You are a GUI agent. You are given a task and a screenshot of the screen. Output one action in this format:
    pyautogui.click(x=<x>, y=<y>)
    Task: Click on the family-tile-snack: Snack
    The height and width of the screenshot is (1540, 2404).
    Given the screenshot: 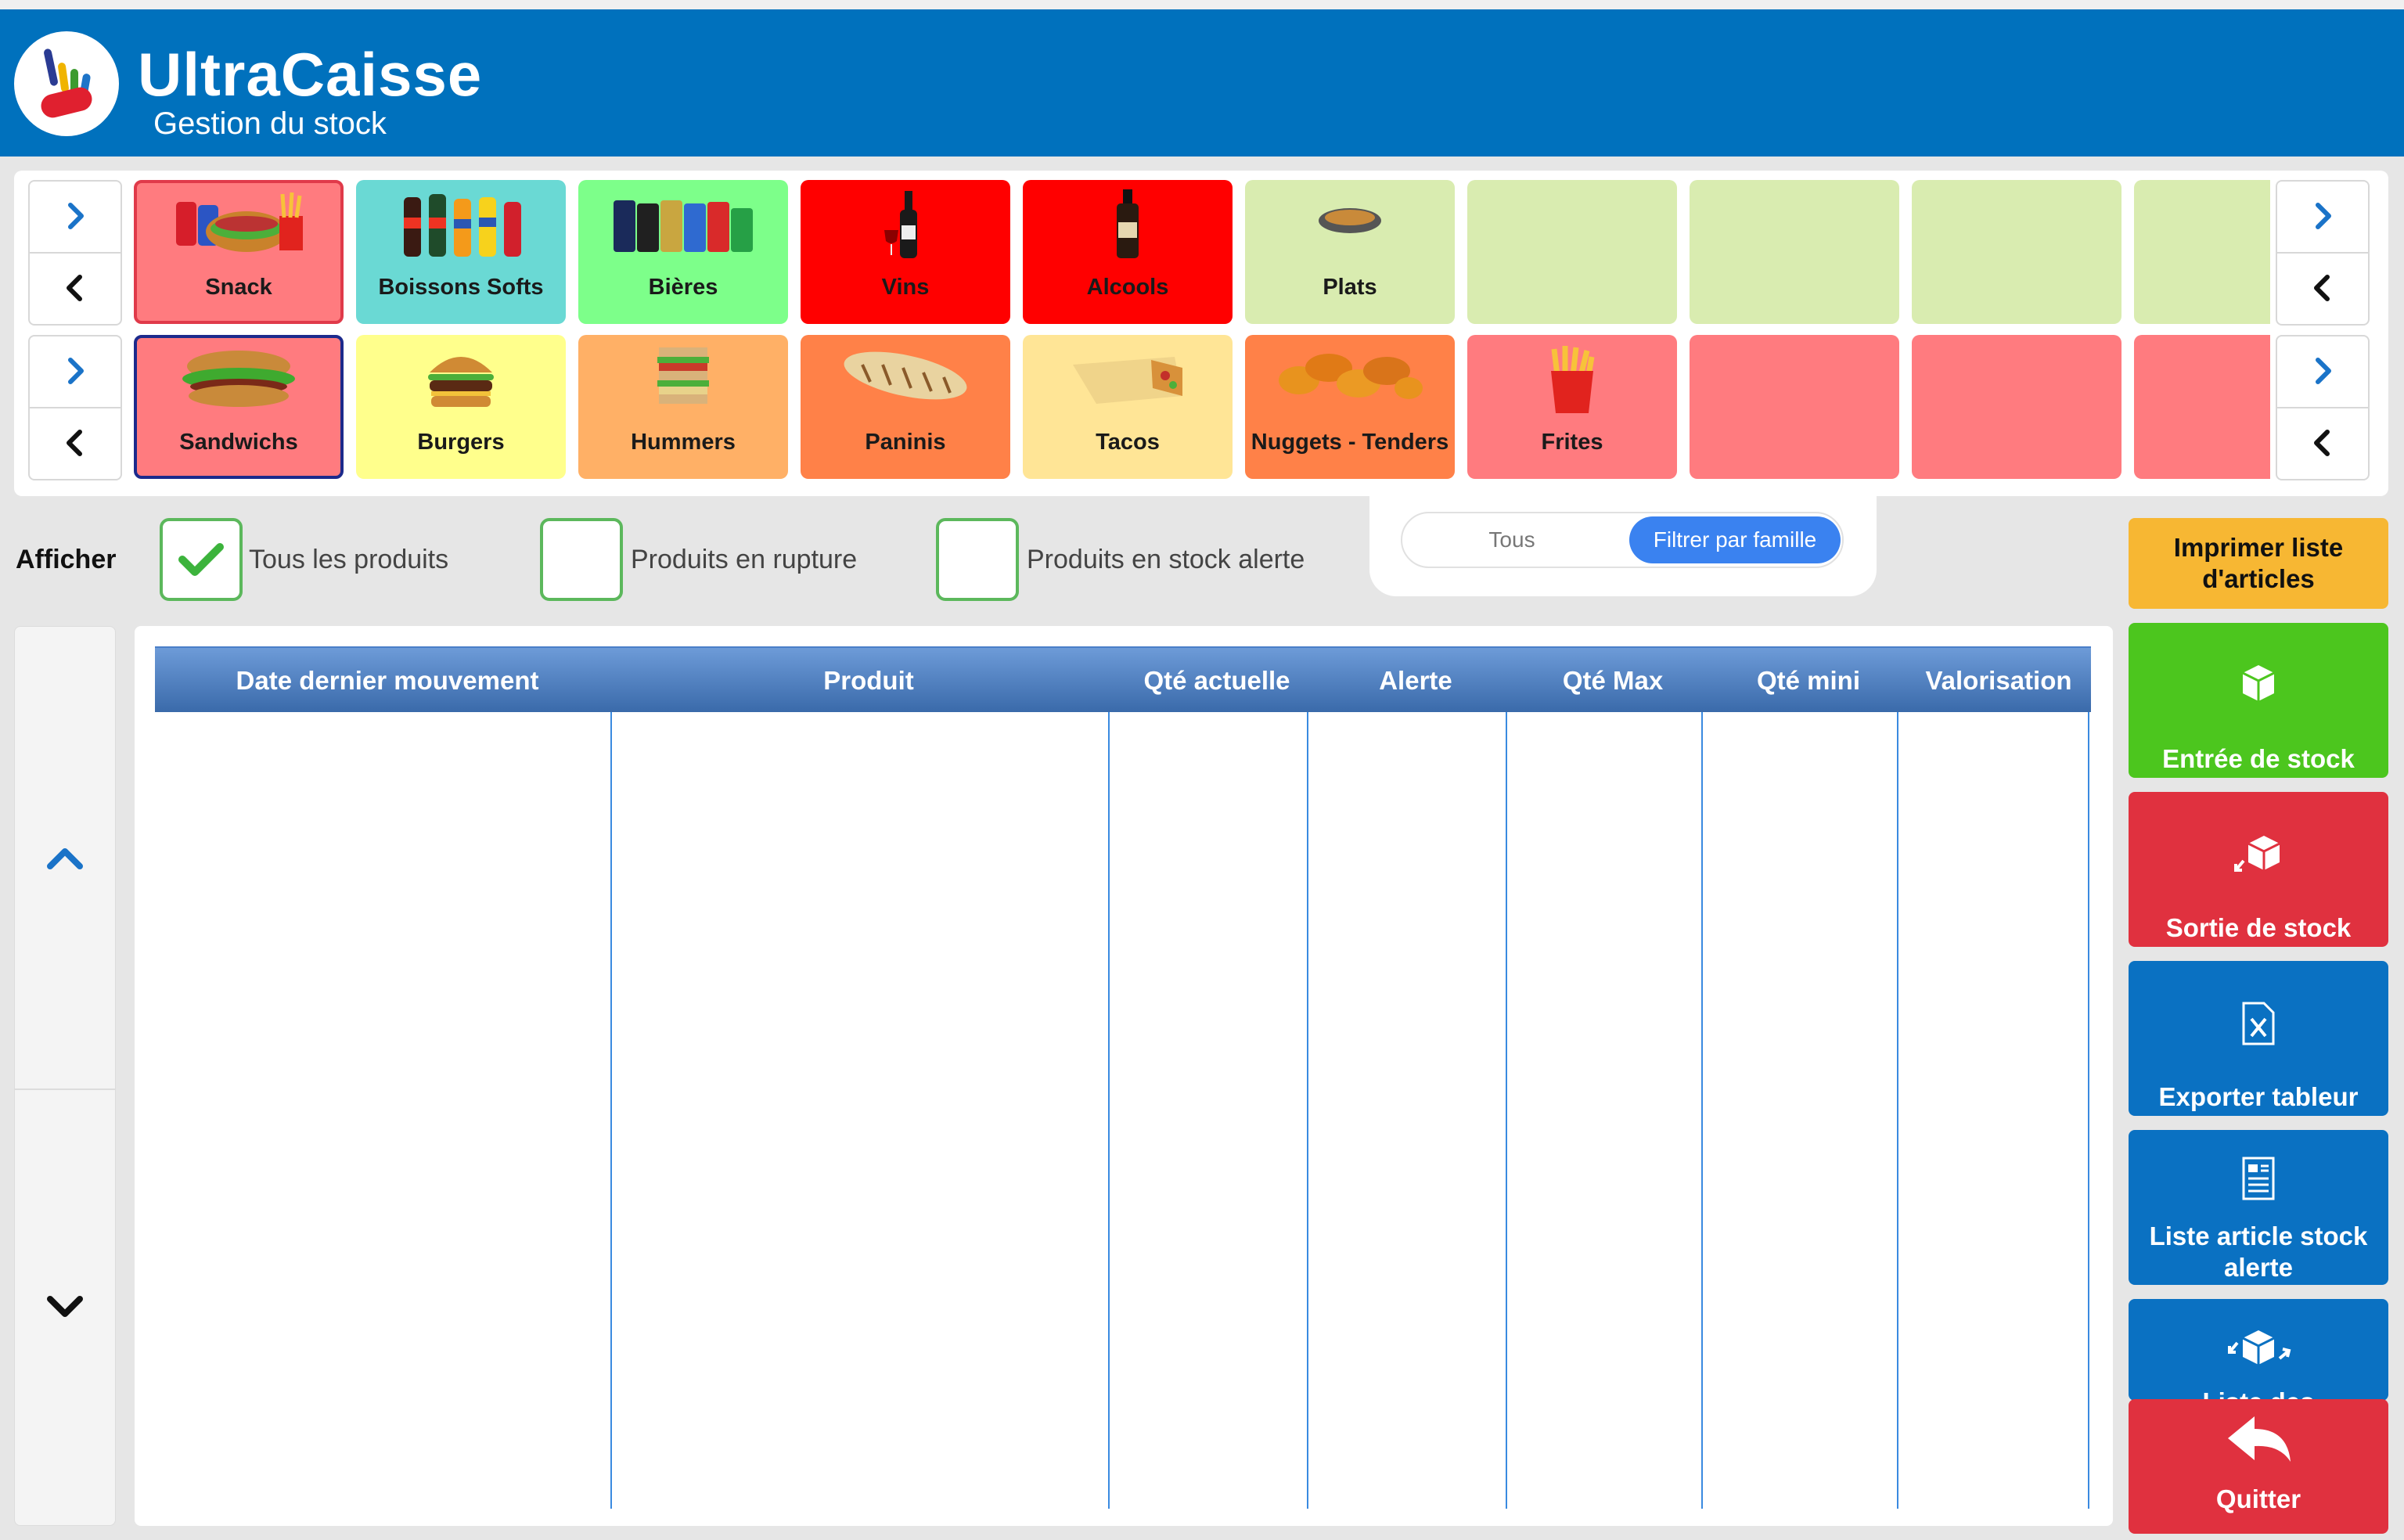 What is the action you would take?
    pyautogui.click(x=239, y=252)
    